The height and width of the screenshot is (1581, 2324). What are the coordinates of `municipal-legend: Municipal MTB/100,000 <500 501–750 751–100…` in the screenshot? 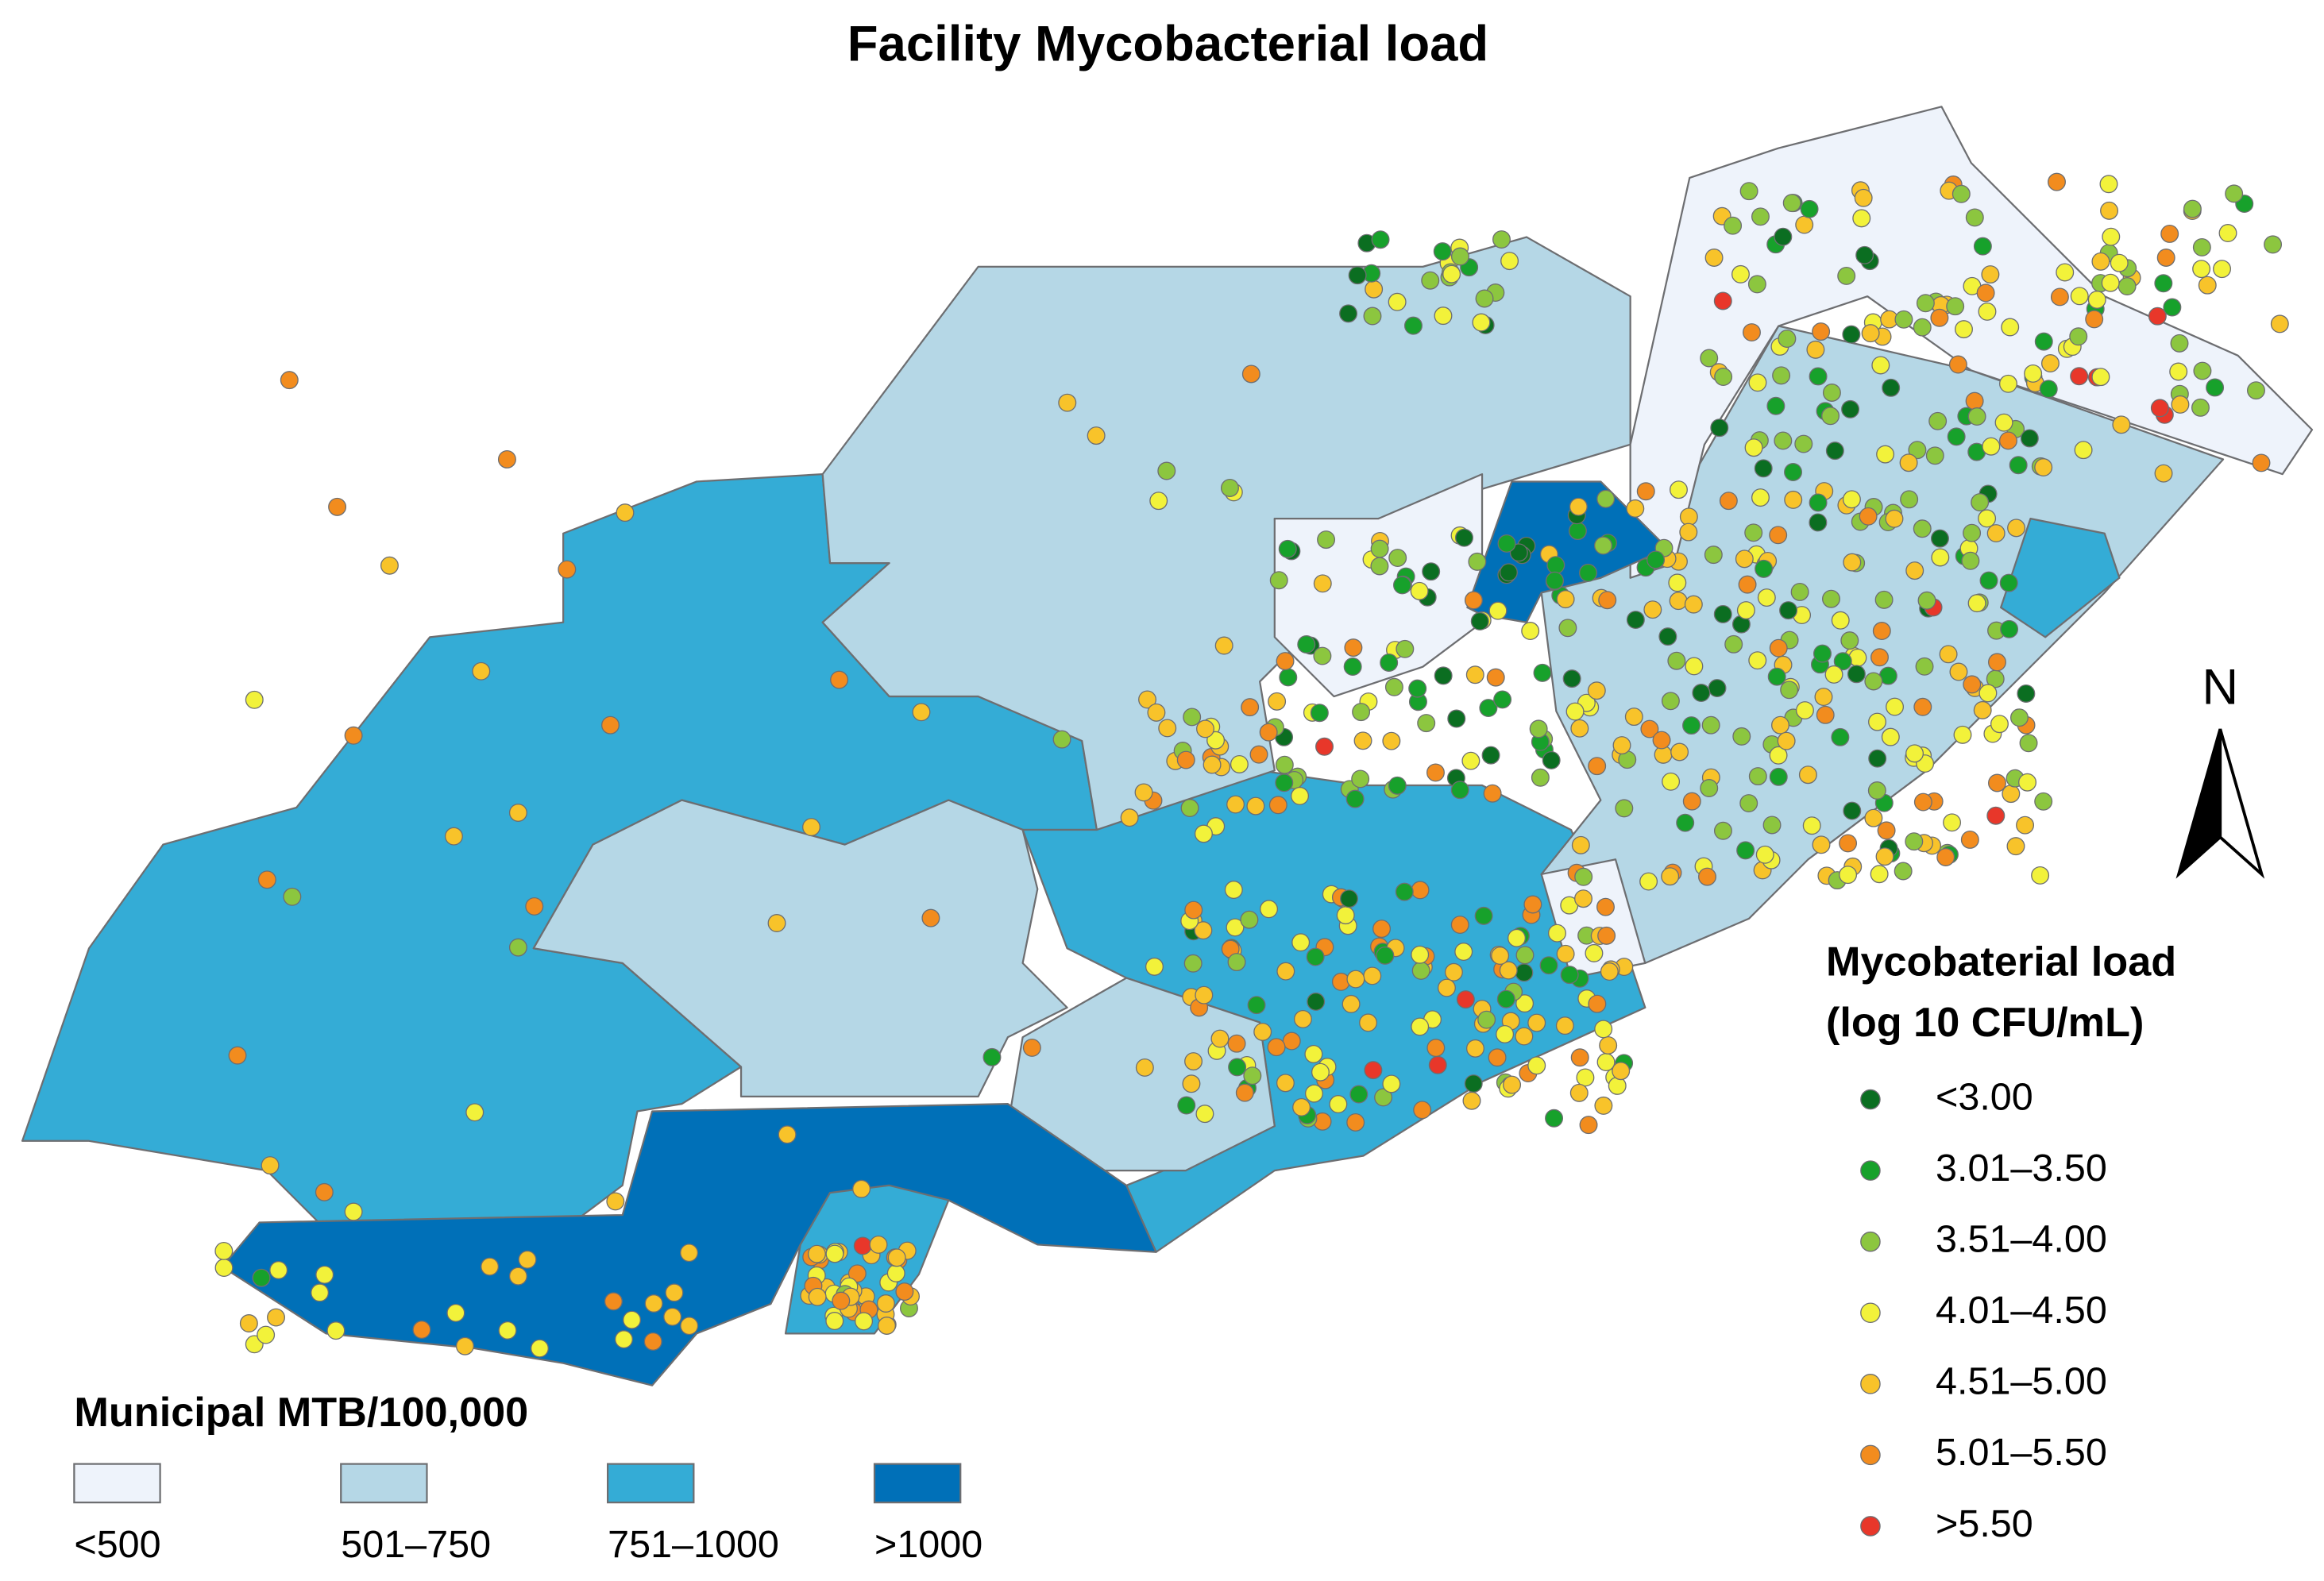 It's located at (527, 1478).